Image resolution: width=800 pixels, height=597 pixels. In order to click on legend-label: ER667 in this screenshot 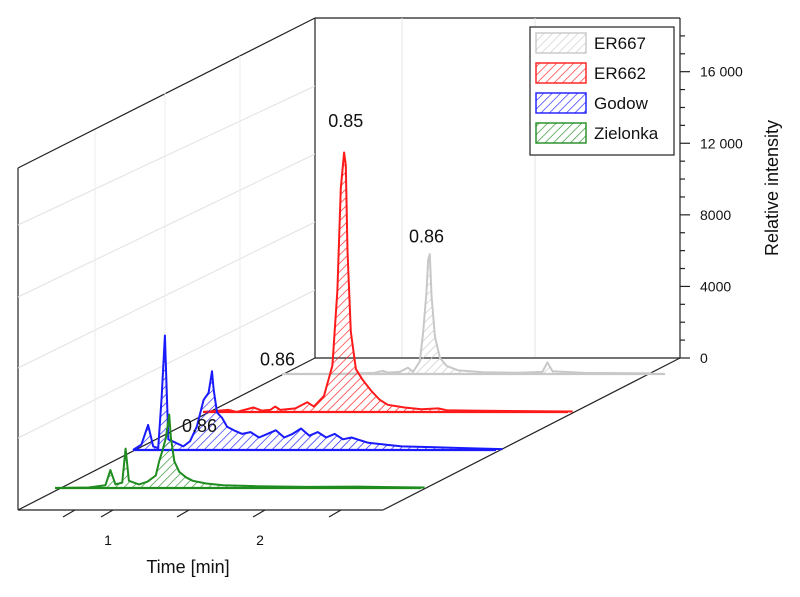, I will do `click(620, 43)`.